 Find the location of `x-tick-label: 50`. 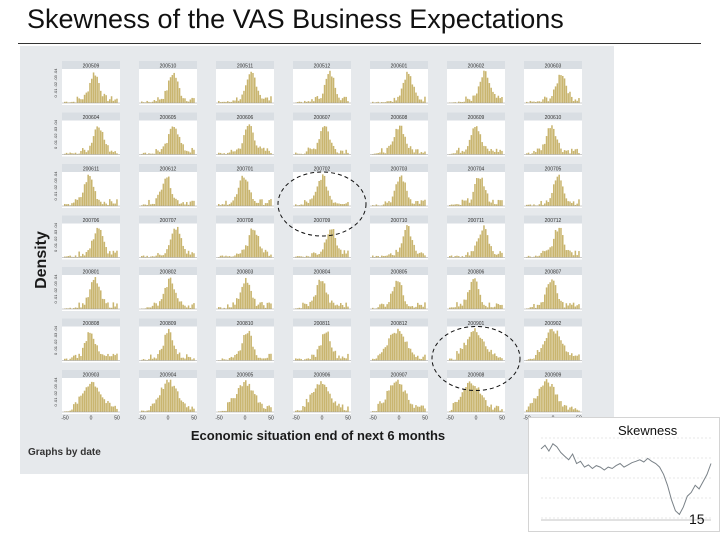

x-tick-label: 50 is located at coordinates (194, 419).